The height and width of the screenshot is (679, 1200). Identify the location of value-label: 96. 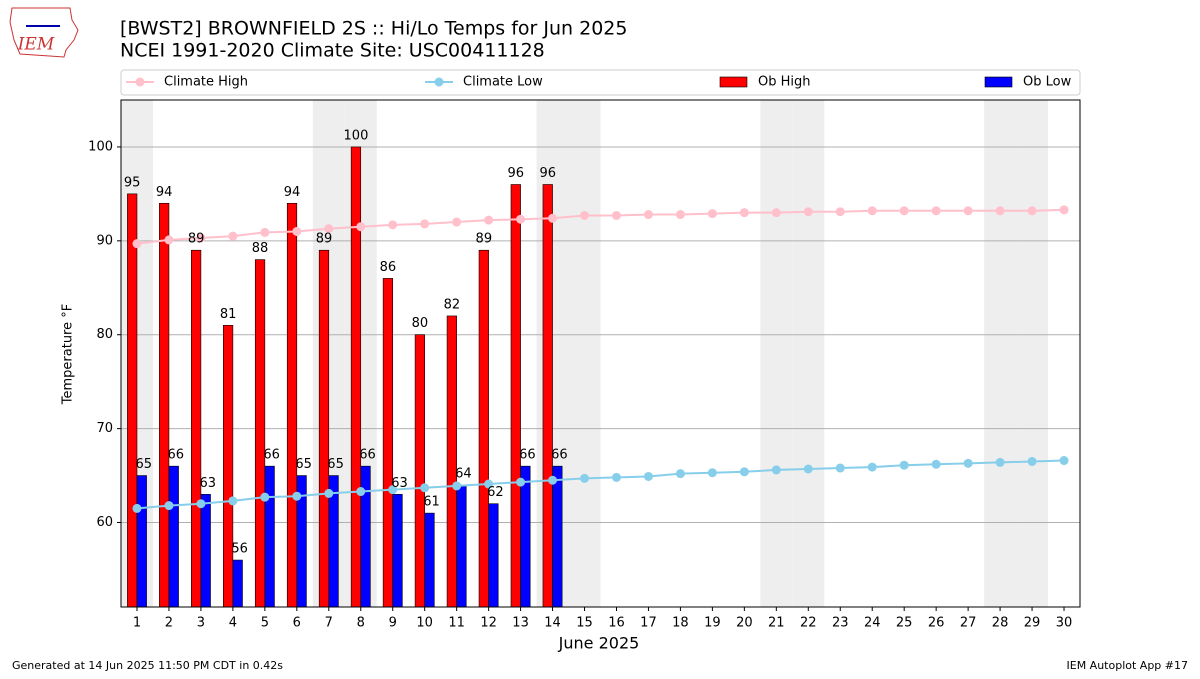
(516, 173).